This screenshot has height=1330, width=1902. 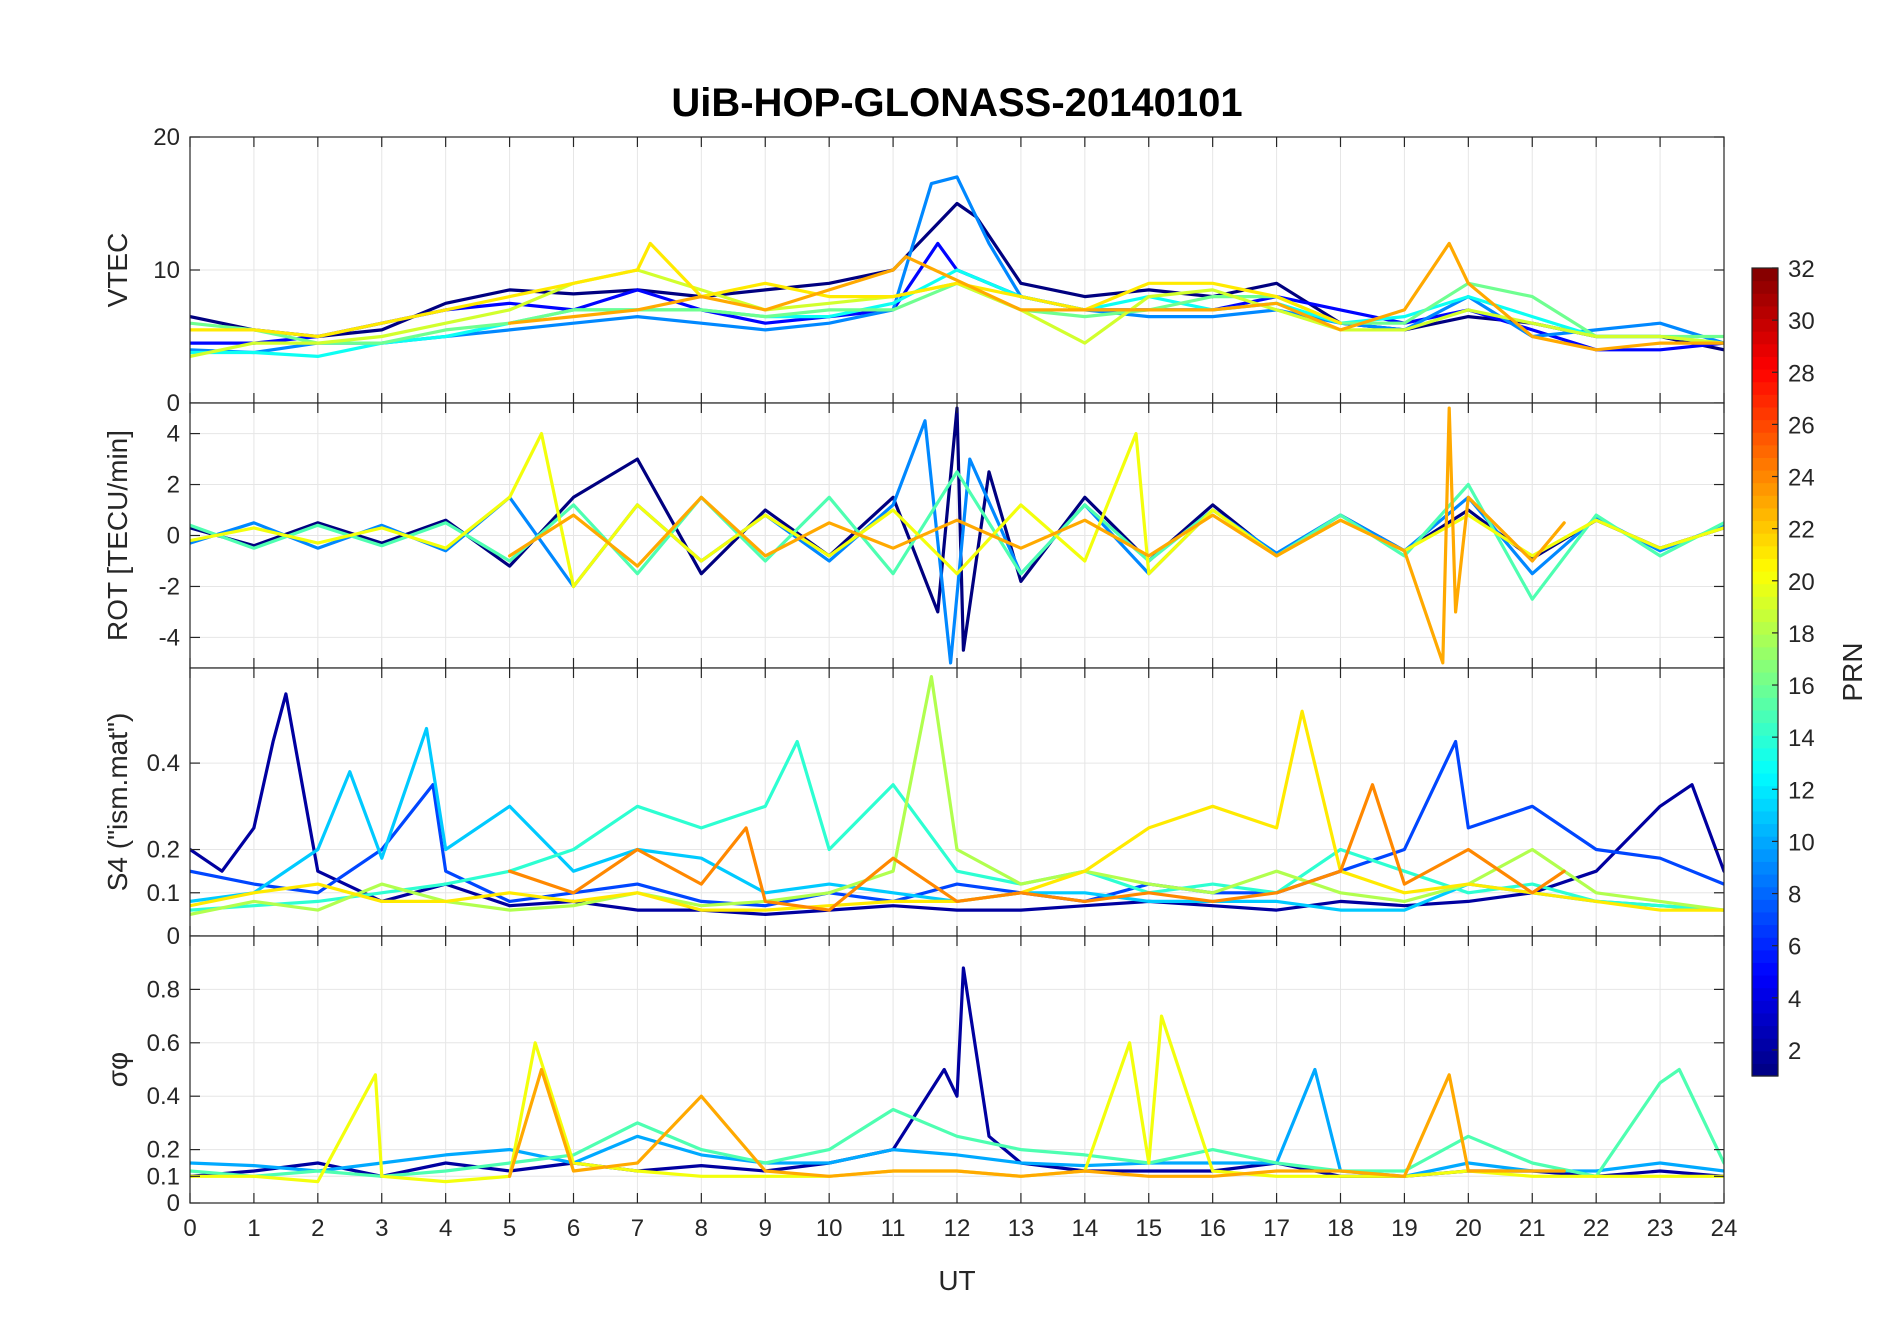 I want to click on y-tick-label: 2, so click(x=173, y=485).